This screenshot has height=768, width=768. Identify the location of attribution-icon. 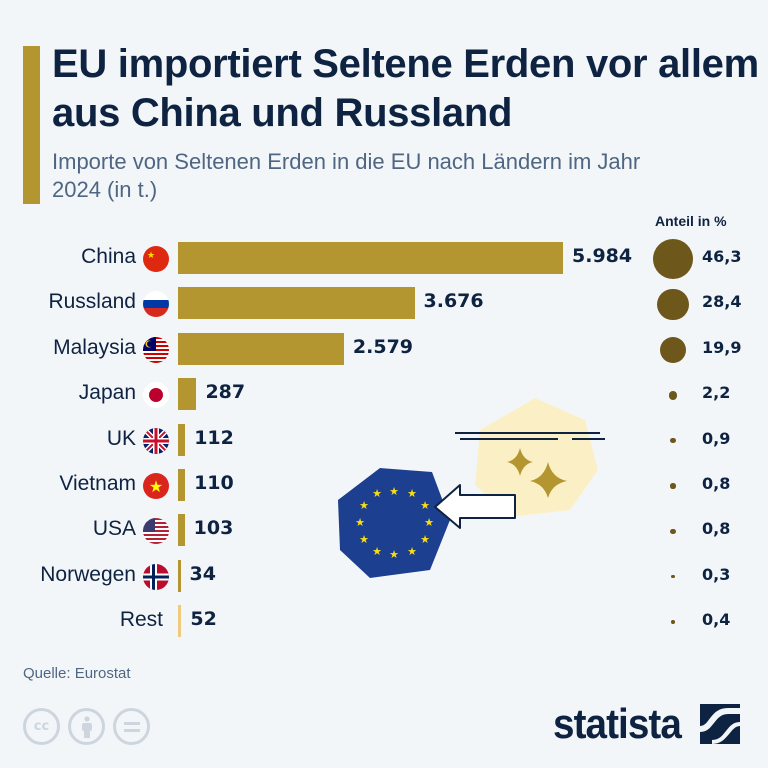
(86, 726).